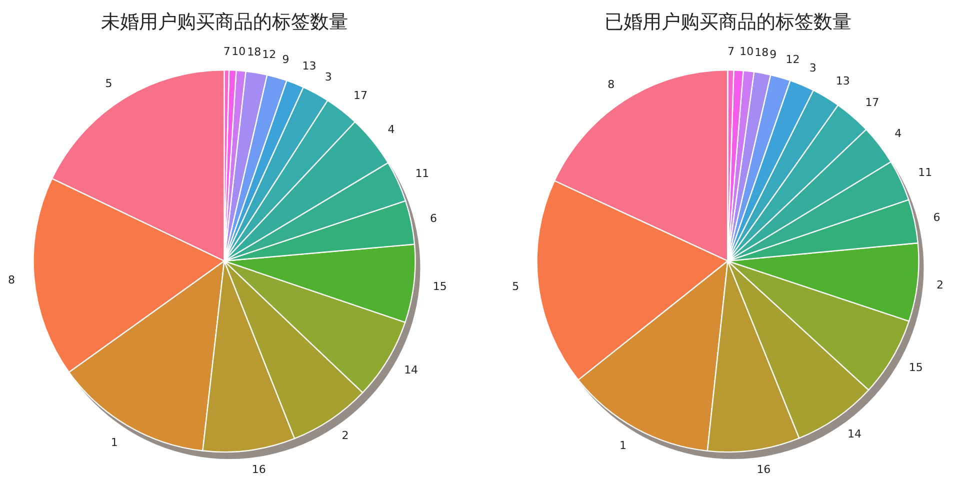  I want to click on chart-title: 未婚用户购买商品的标签数量, so click(224, 22).